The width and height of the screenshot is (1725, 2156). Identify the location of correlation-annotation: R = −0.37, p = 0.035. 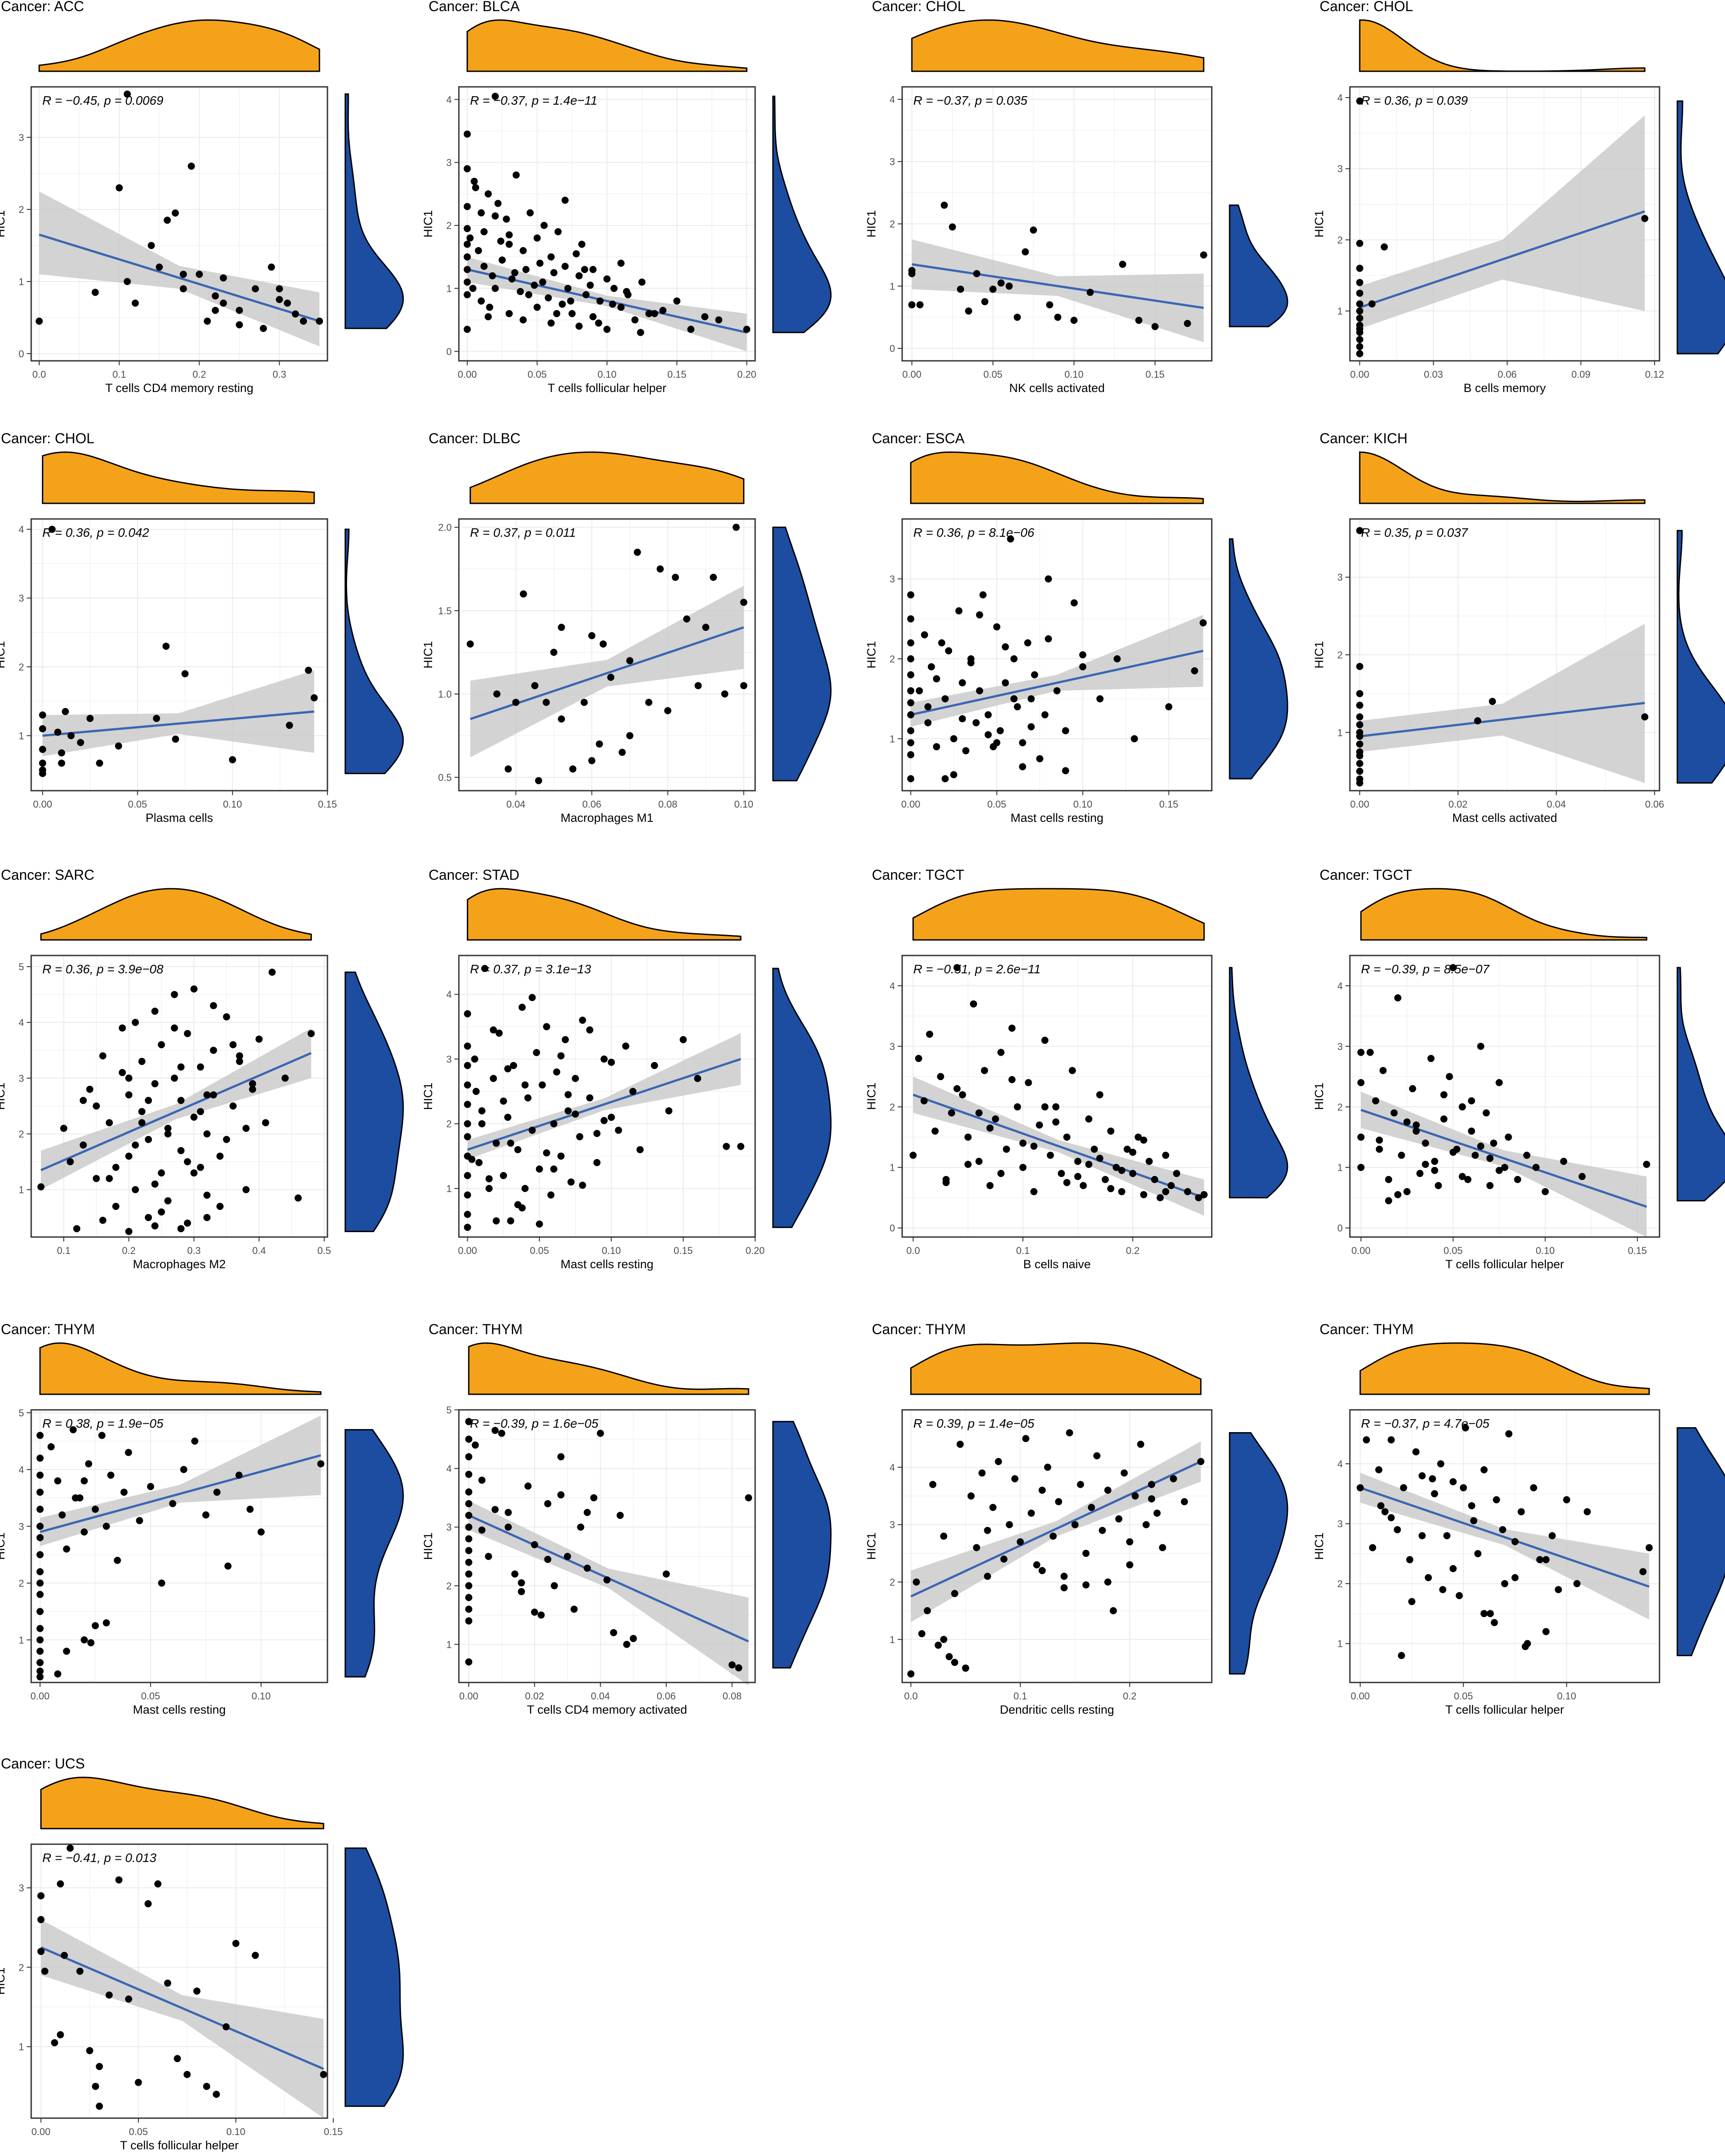
(970, 100).